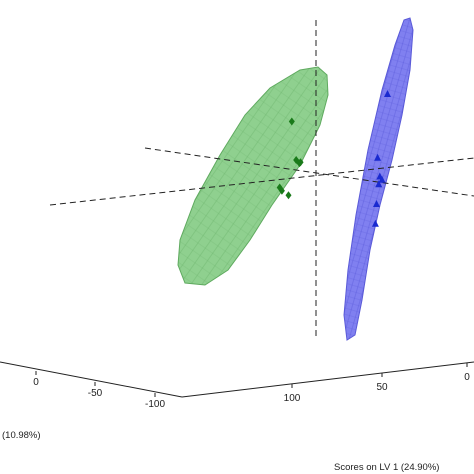 The image size is (474, 474). What do you see at coordinates (327, 379) in the screenshot?
I see `lv1-axis` at bounding box center [327, 379].